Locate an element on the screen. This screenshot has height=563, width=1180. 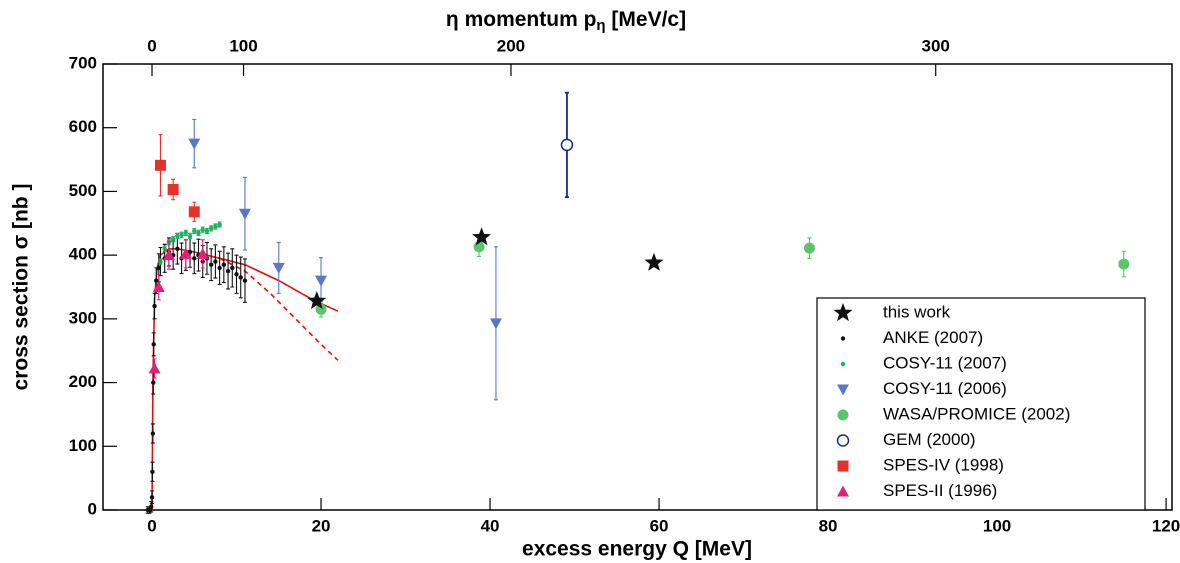
top-axis-label-sub: η is located at coordinates (600, 25).